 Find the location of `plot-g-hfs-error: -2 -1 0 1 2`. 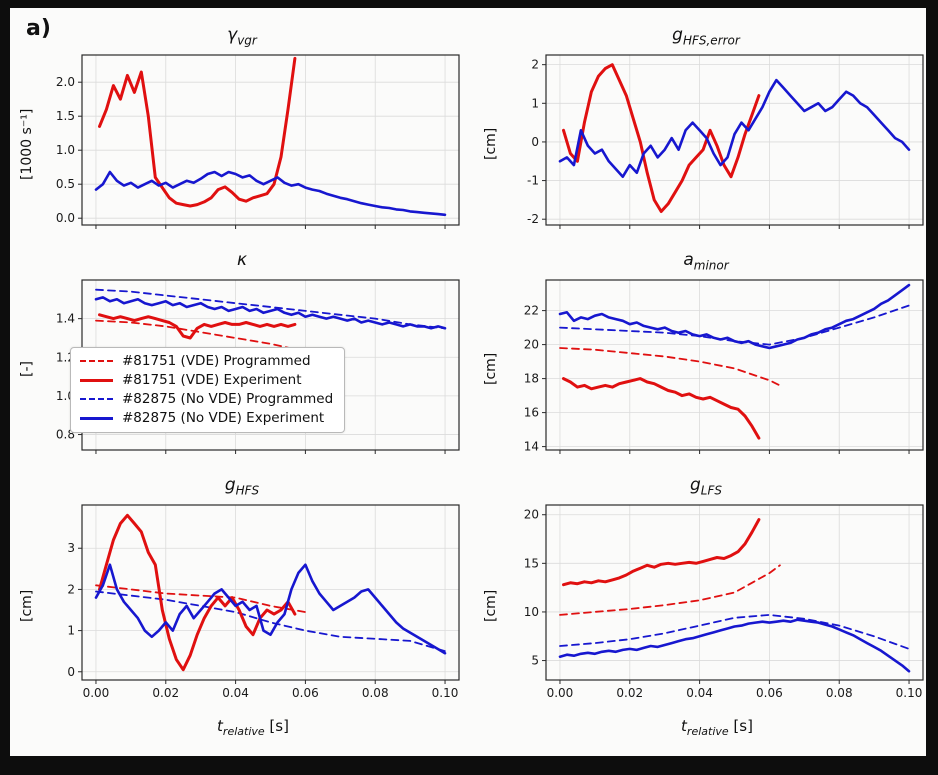

plot-g-hfs-error: -2 -1 0 1 2 is located at coordinates (725, 141).